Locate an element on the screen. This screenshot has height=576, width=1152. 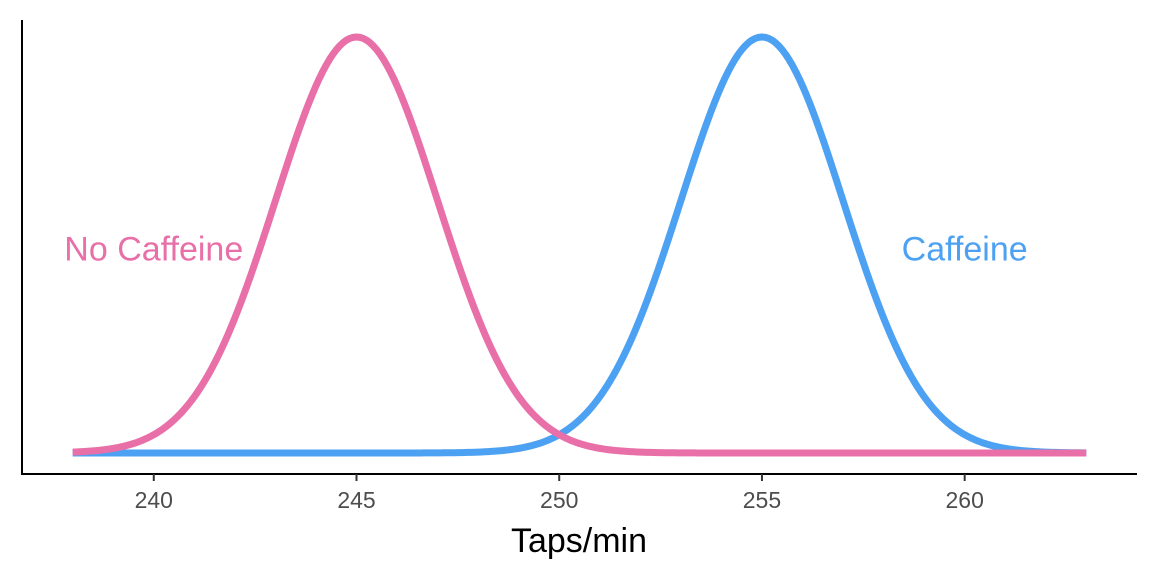
x-axis-ticks: 240 245 250 255 260 is located at coordinates (559, 493).